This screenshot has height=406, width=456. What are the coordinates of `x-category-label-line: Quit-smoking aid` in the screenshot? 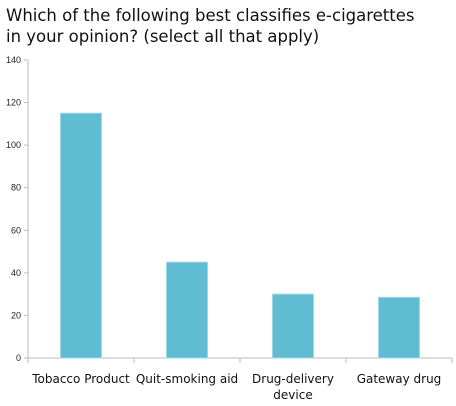 It's located at (187, 379).